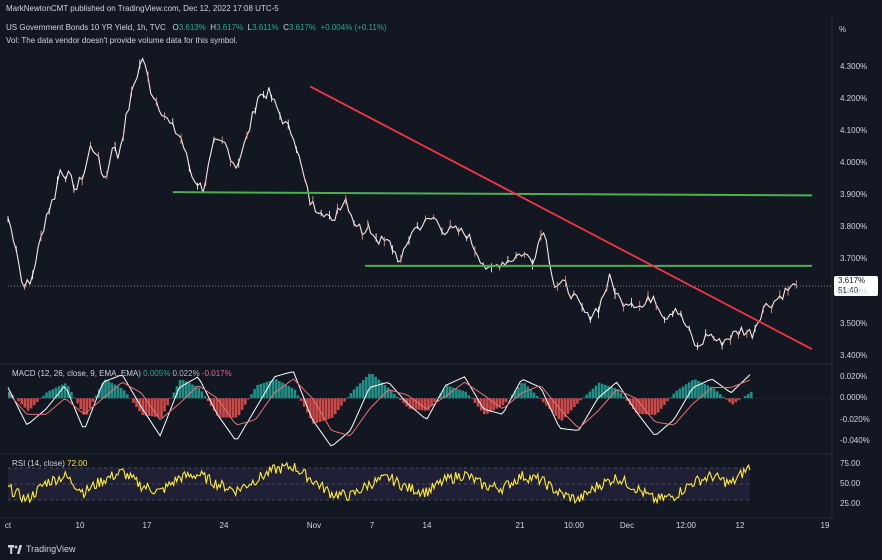 Image resolution: width=882 pixels, height=560 pixels. I want to click on tradingview-brand: TradingView, so click(42, 549).